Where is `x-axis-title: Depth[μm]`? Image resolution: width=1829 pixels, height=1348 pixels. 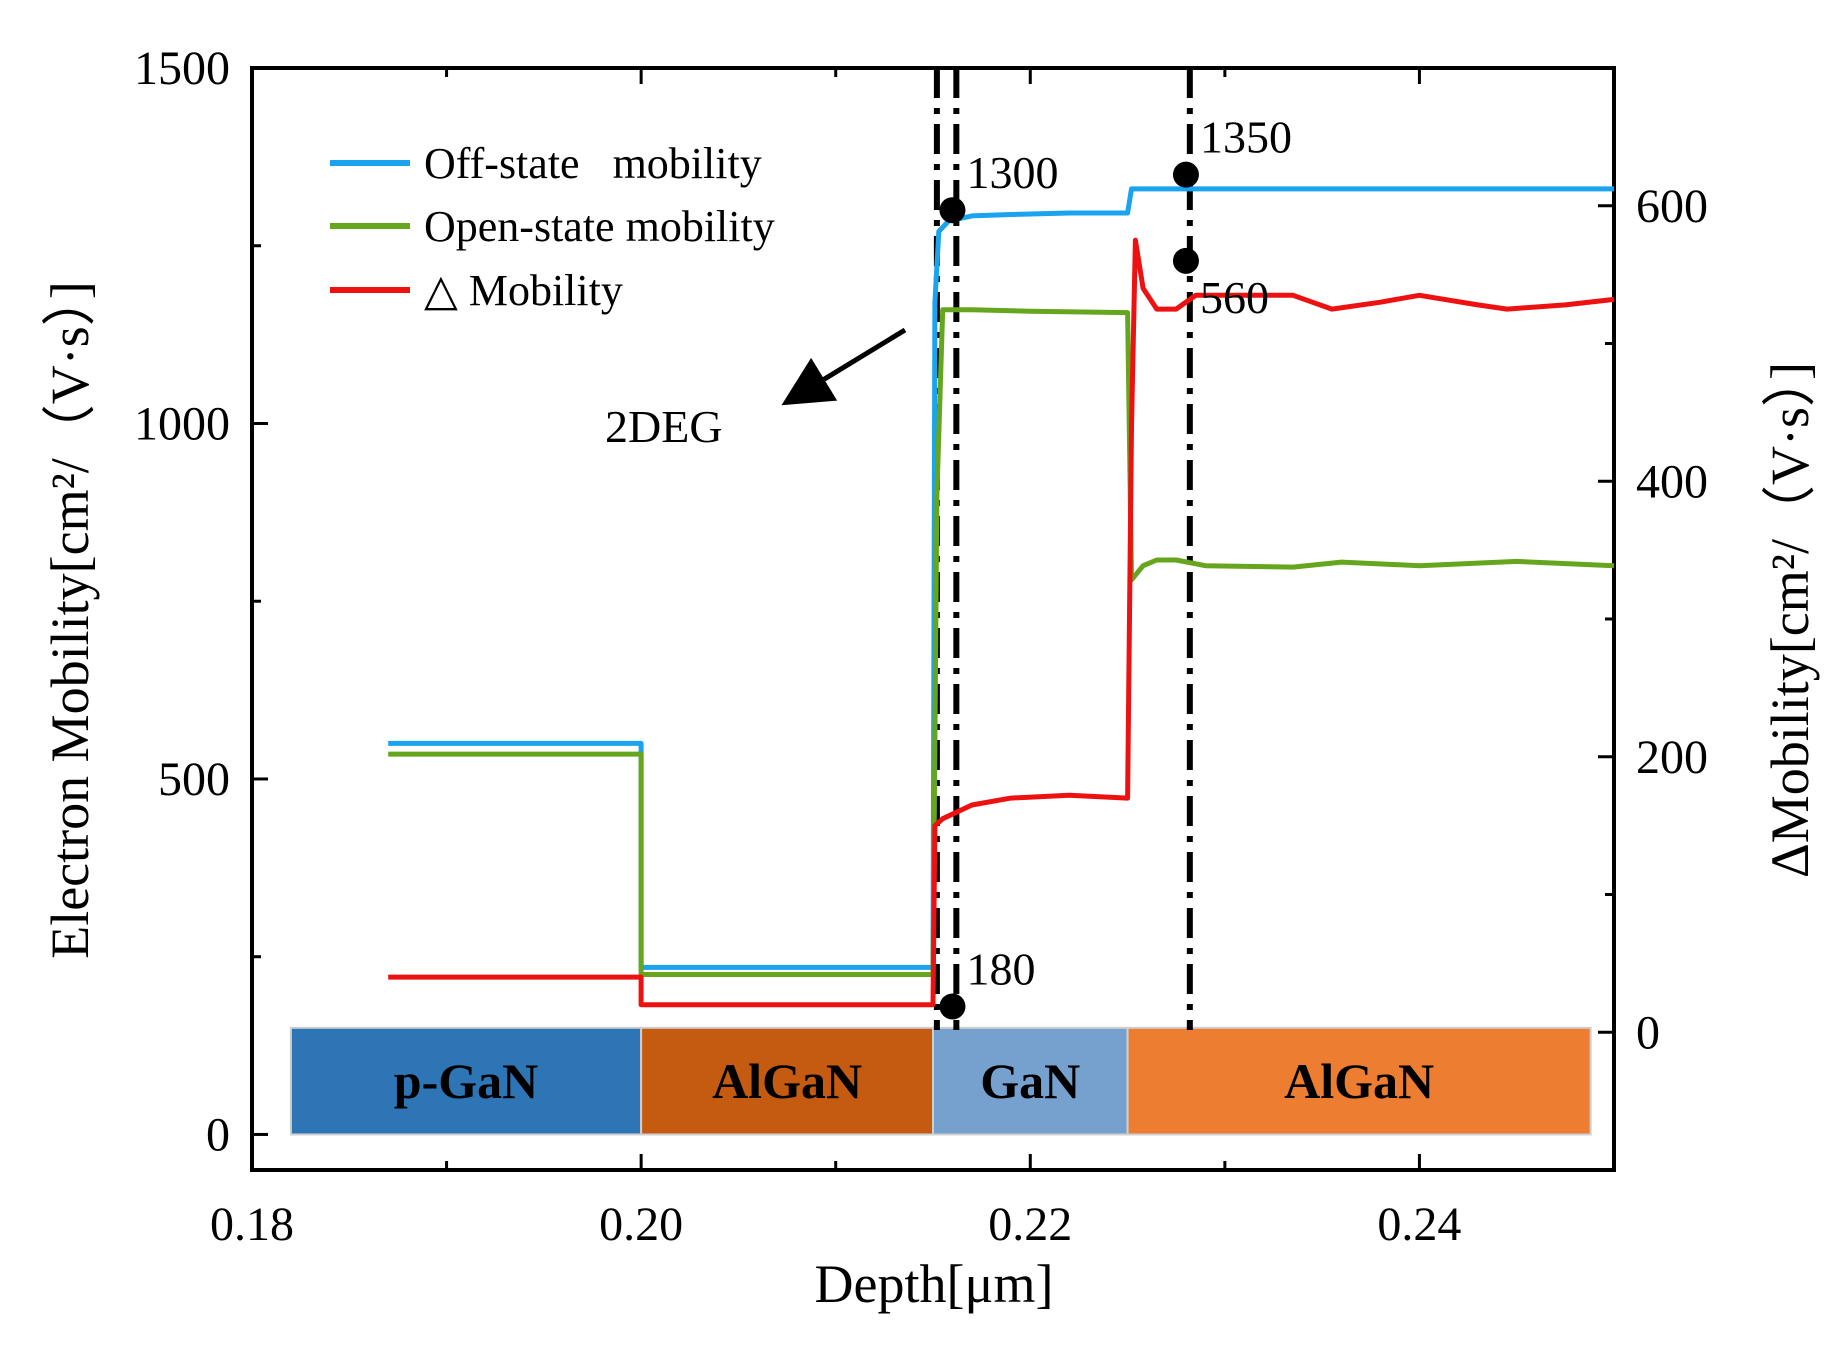
x-axis-title: Depth[μm] is located at coordinates (934, 1284).